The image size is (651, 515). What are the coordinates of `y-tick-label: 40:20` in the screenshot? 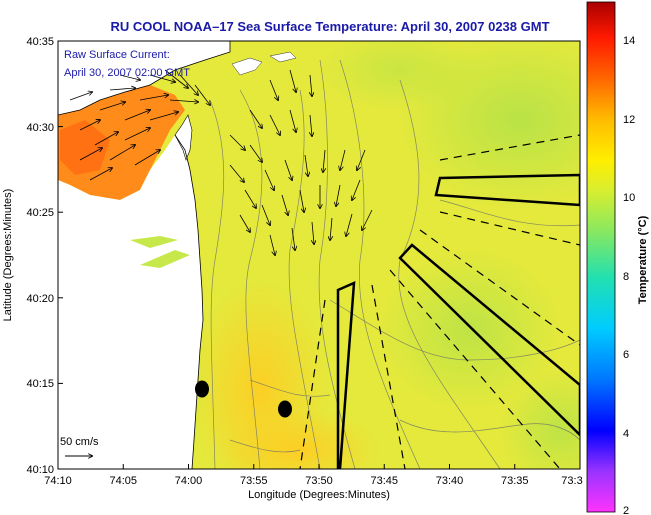 It's located at (40, 299).